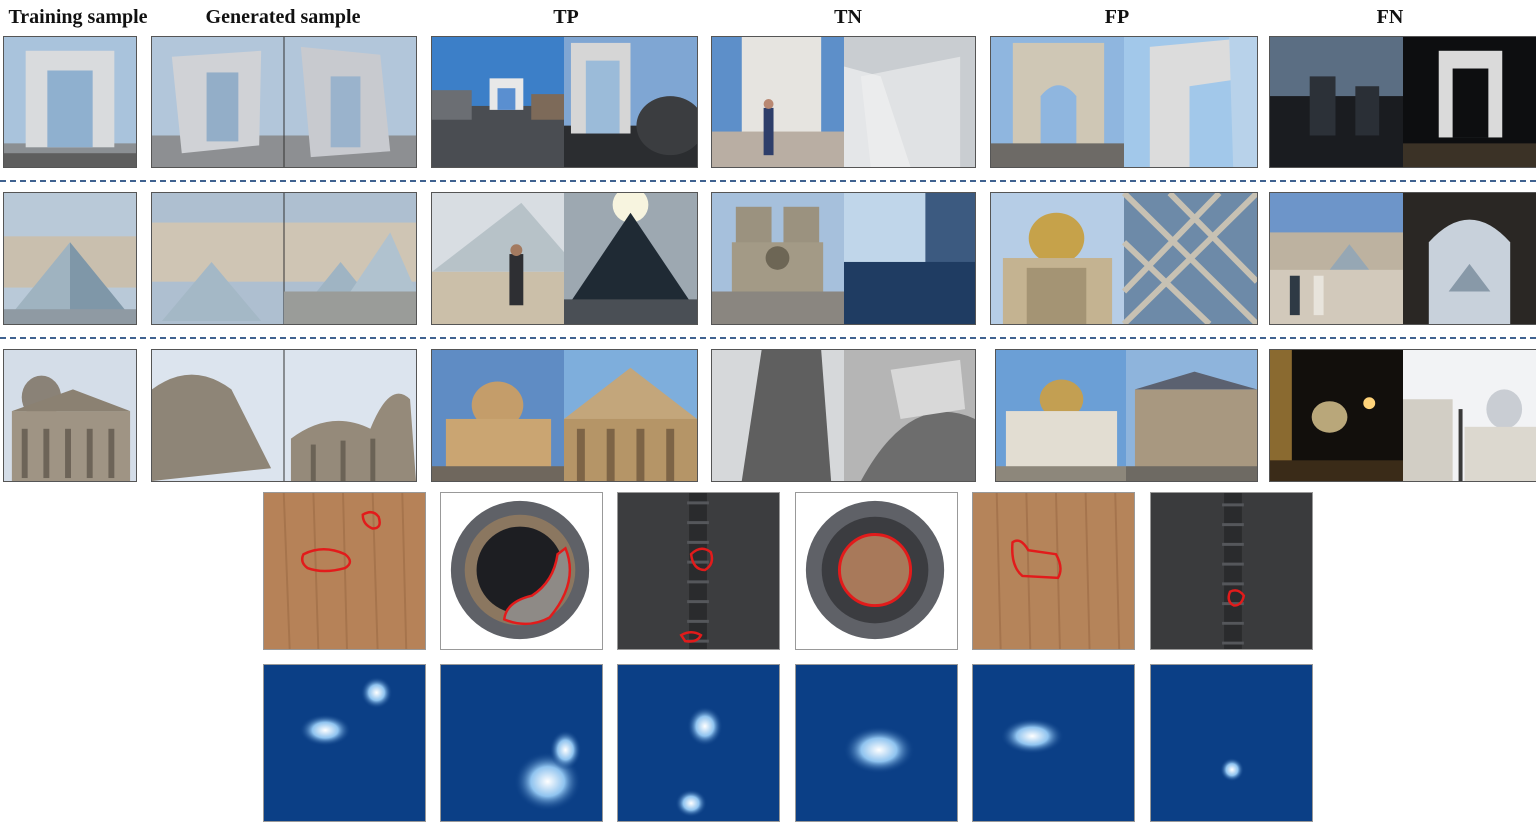 This screenshot has width=1536, height=824. What do you see at coordinates (848, 17) in the screenshot?
I see `header-tn: TN` at bounding box center [848, 17].